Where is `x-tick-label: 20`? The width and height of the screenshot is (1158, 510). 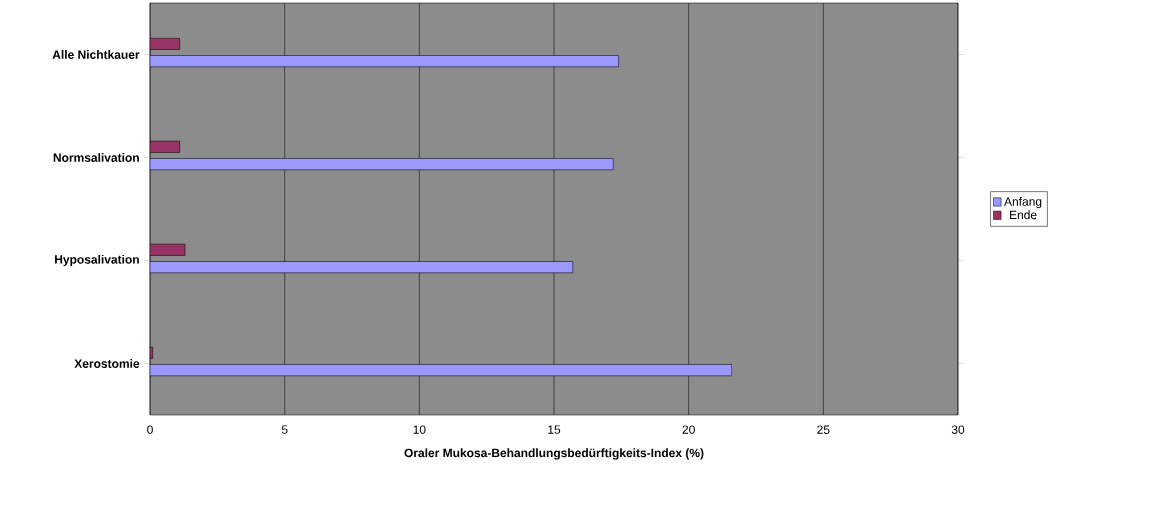
x-tick-label: 20 is located at coordinates (688, 429).